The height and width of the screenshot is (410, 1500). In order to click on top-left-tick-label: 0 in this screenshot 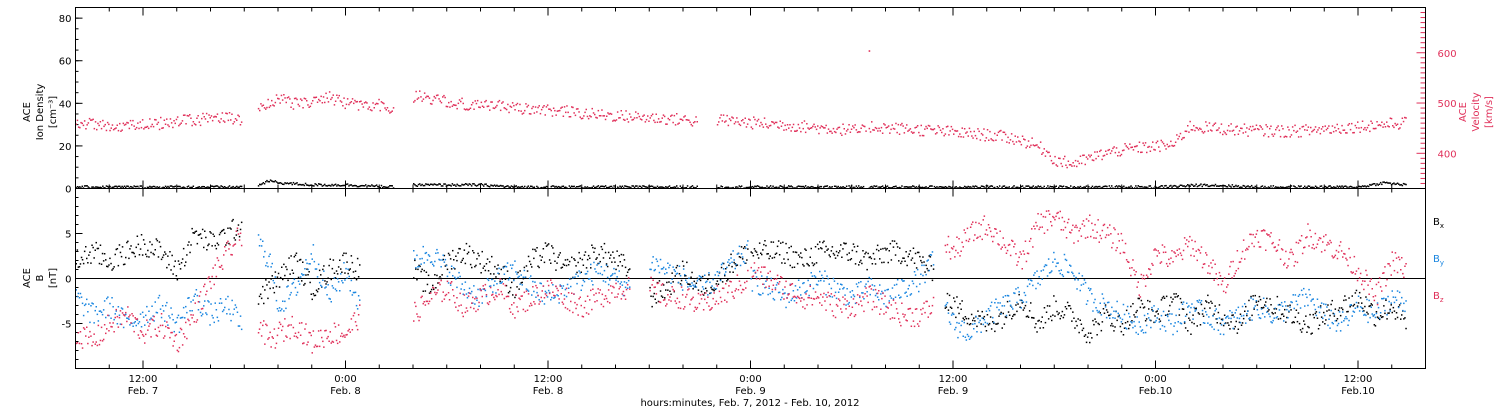, I will do `click(68, 190)`.